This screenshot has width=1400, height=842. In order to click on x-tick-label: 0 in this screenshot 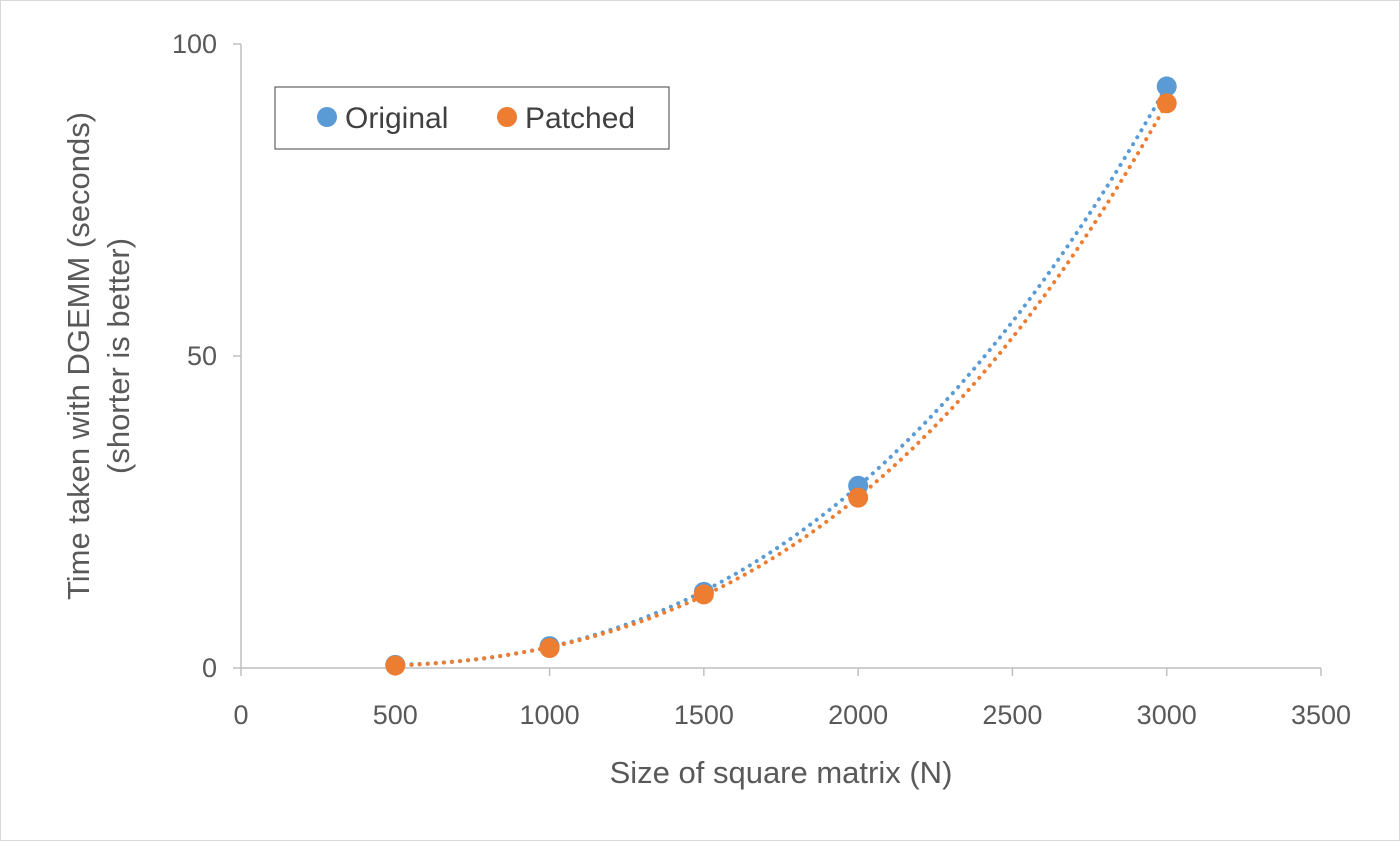, I will do `click(240, 715)`.